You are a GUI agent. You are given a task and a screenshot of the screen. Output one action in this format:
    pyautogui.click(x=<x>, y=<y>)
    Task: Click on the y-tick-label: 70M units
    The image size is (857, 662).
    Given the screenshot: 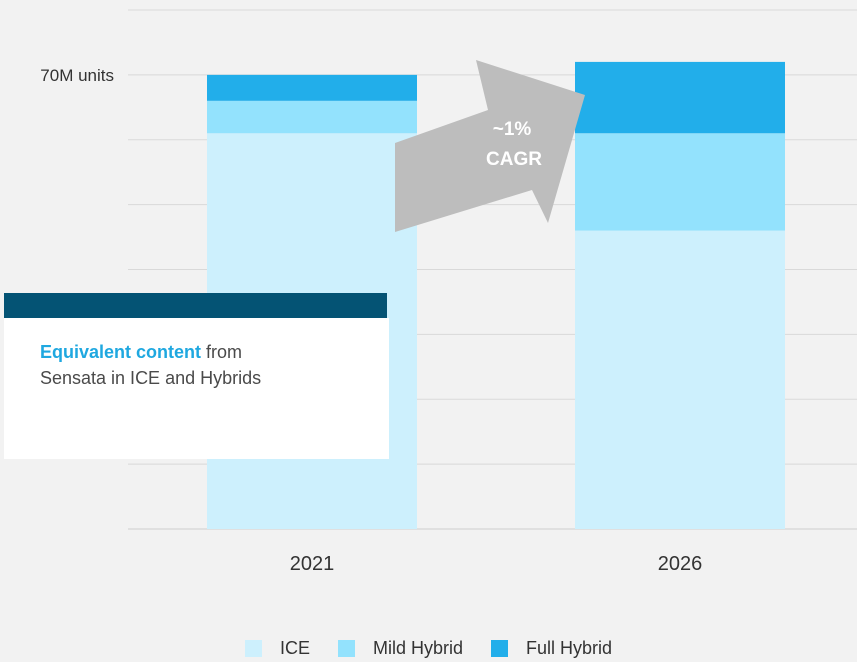 What is the action you would take?
    pyautogui.click(x=77, y=75)
    